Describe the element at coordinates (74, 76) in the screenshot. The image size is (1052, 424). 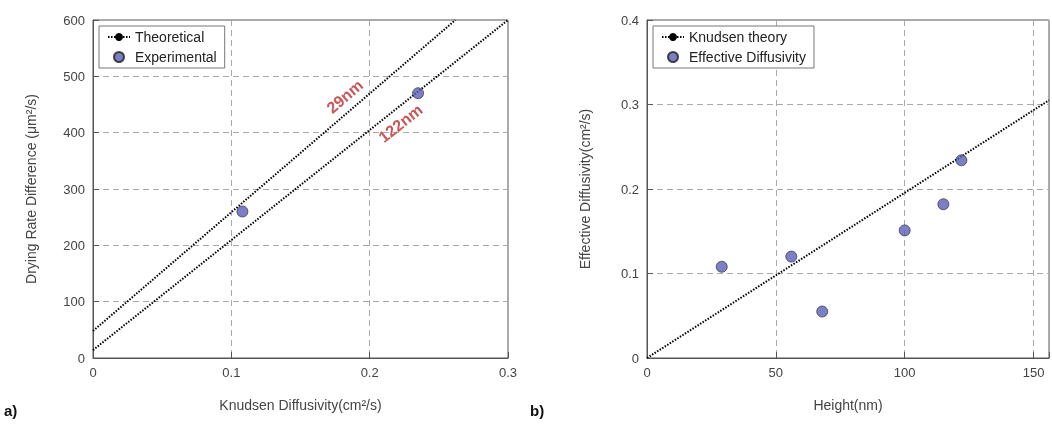
I see `y-tick-label: 500` at that location.